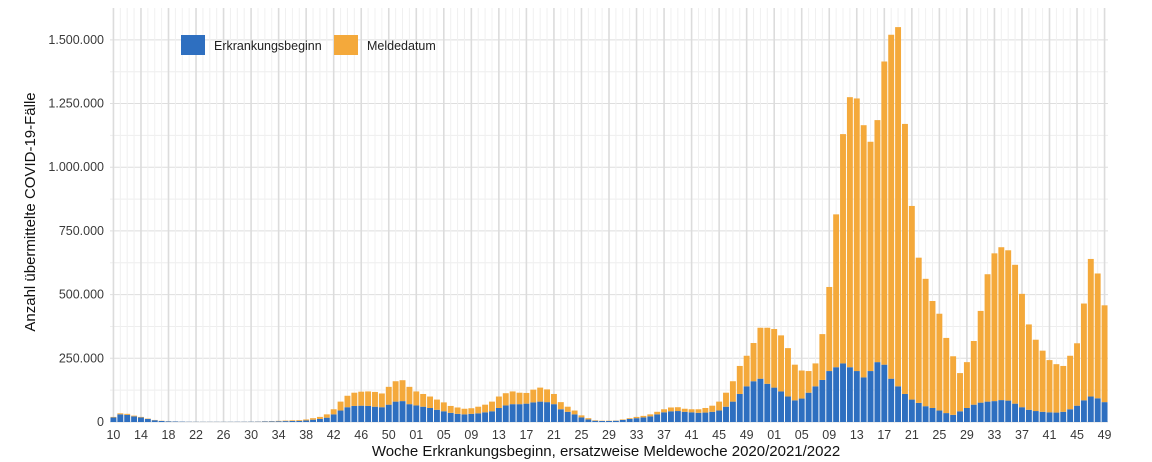 This screenshot has height=462, width=1152. I want to click on x-tick-label: 18, so click(169, 435).